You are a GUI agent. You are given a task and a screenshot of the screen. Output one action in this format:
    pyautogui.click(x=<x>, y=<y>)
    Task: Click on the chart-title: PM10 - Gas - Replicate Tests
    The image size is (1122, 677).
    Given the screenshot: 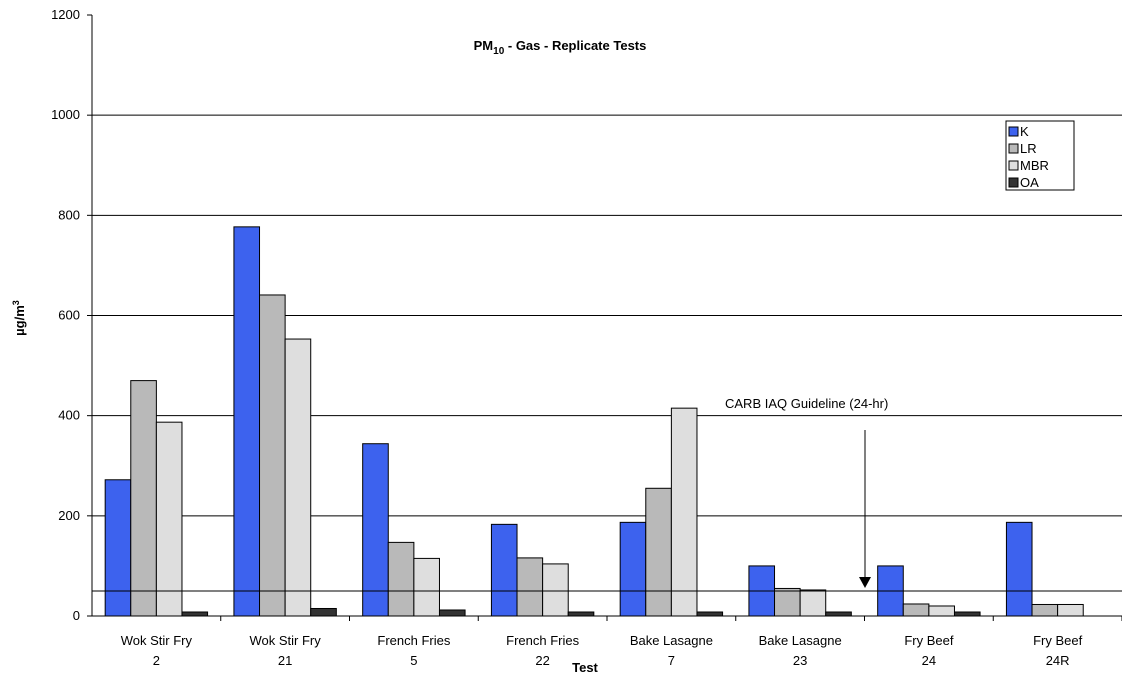 What is the action you would take?
    pyautogui.click(x=560, y=47)
    